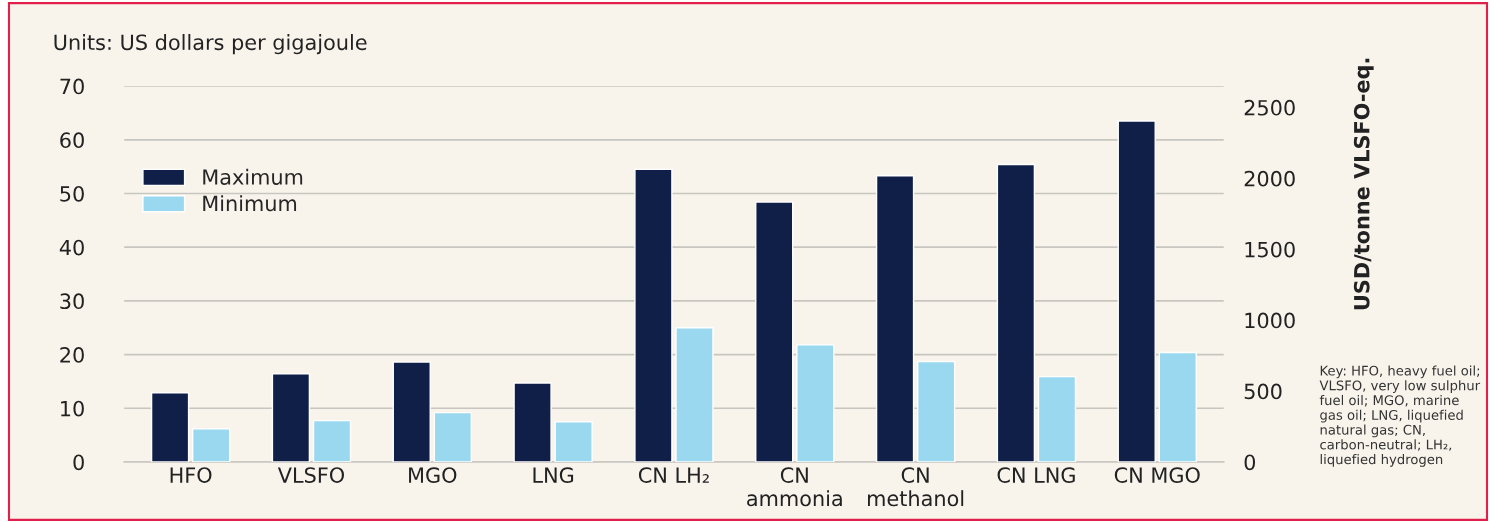 This screenshot has height=522, width=1496. I want to click on y-axis-title: Units: US dollars per gigajoule, so click(210, 44).